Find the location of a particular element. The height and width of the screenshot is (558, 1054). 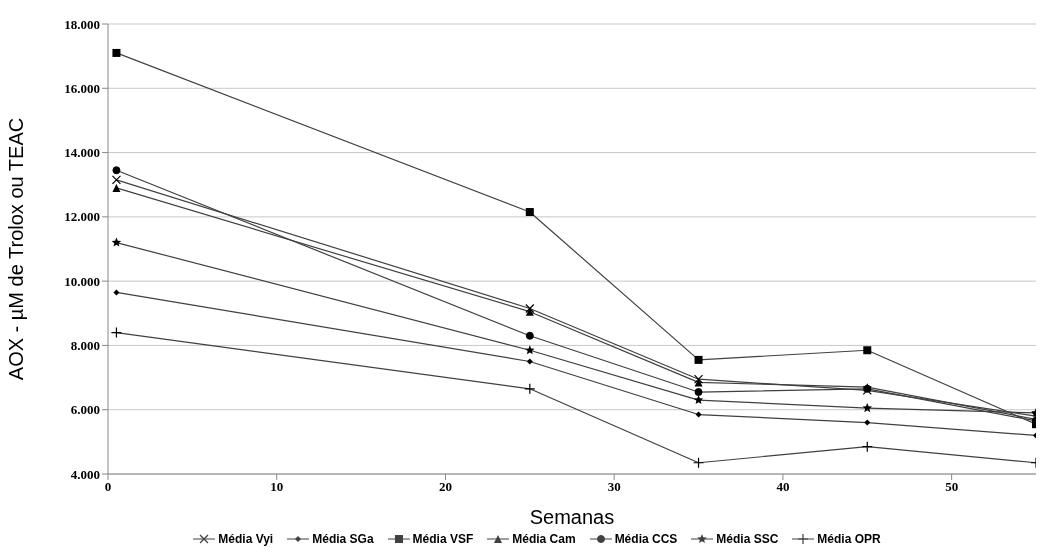

y-tick-label: 18.000 is located at coordinates (82, 24).